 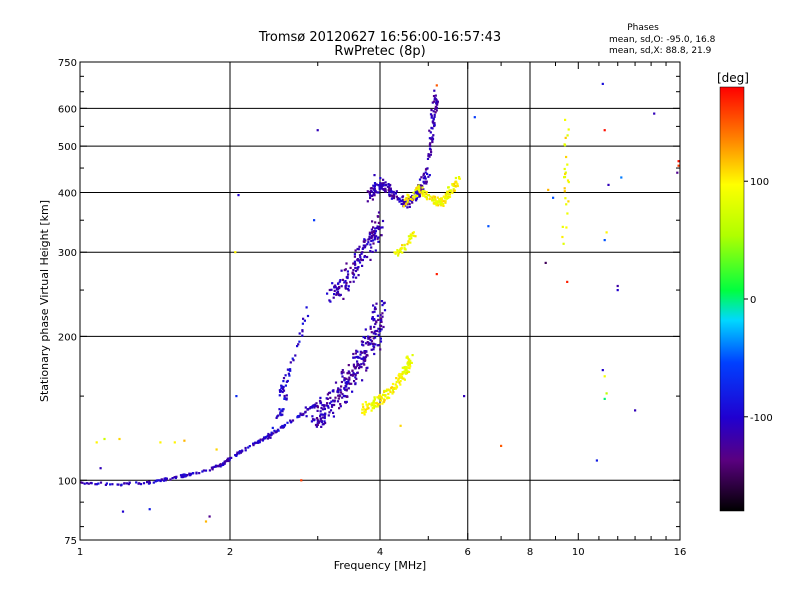 What do you see at coordinates (680, 552) in the screenshot?
I see `x-tick-label: 16` at bounding box center [680, 552].